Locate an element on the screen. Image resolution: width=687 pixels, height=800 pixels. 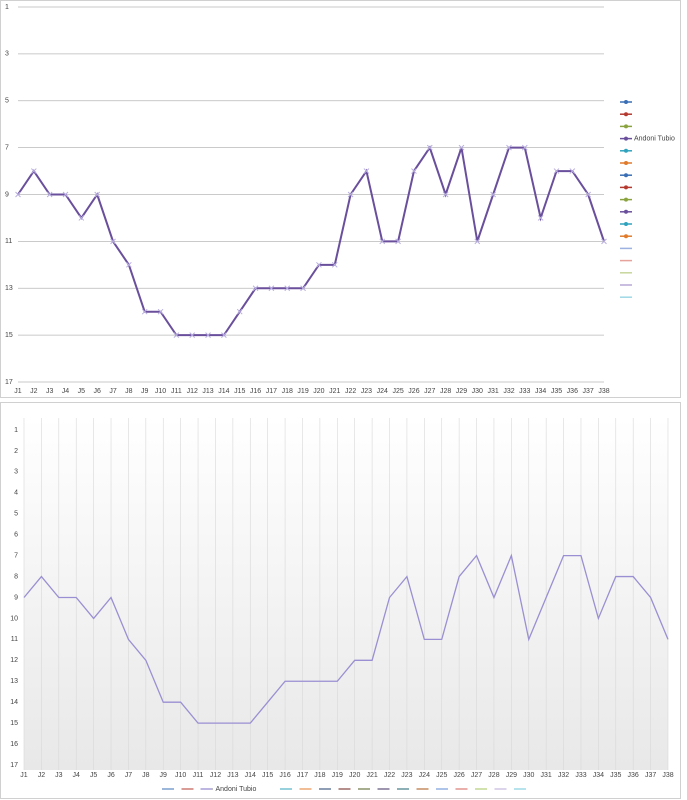
x-tick-label: J22 is located at coordinates (350, 391).